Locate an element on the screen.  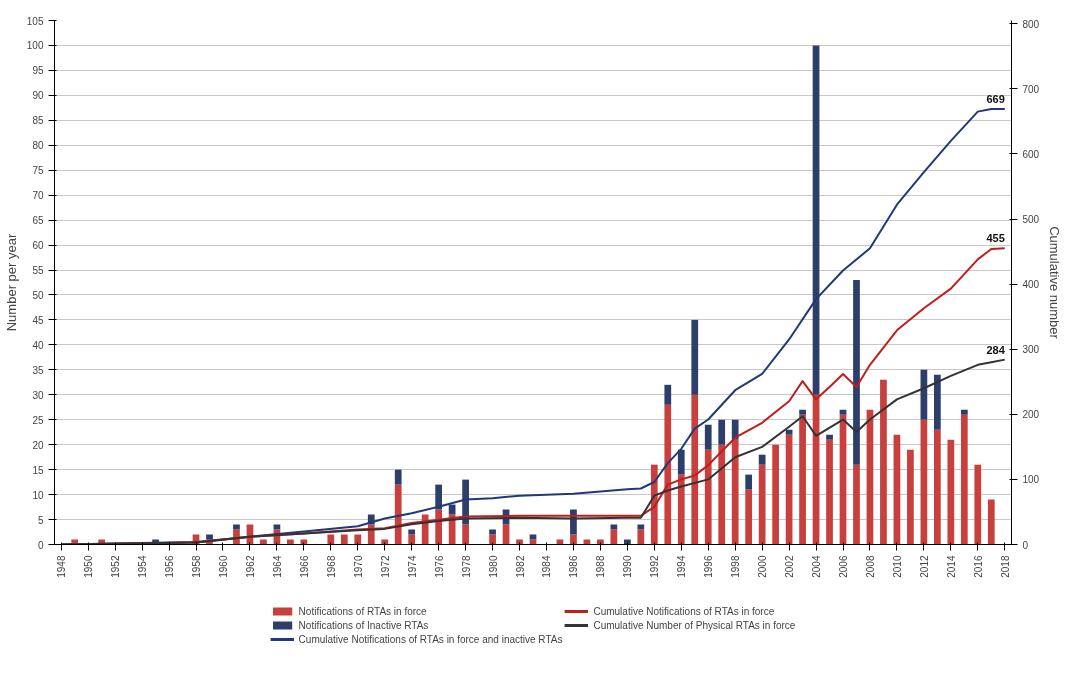
x-tick-label: 1966 is located at coordinates (304, 566).